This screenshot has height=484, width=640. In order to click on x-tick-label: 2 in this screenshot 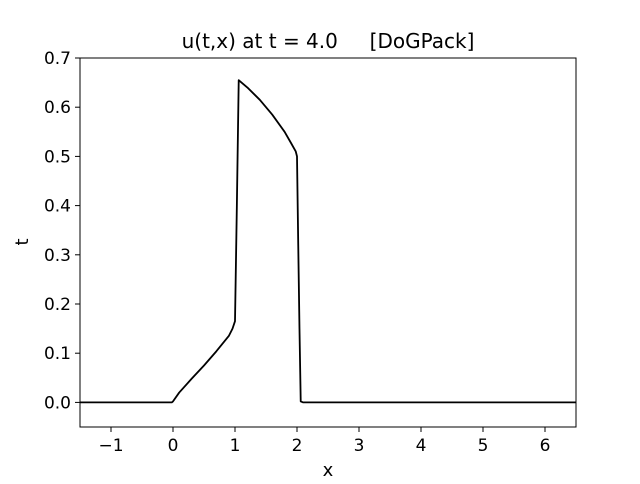, I will do `click(297, 446)`.